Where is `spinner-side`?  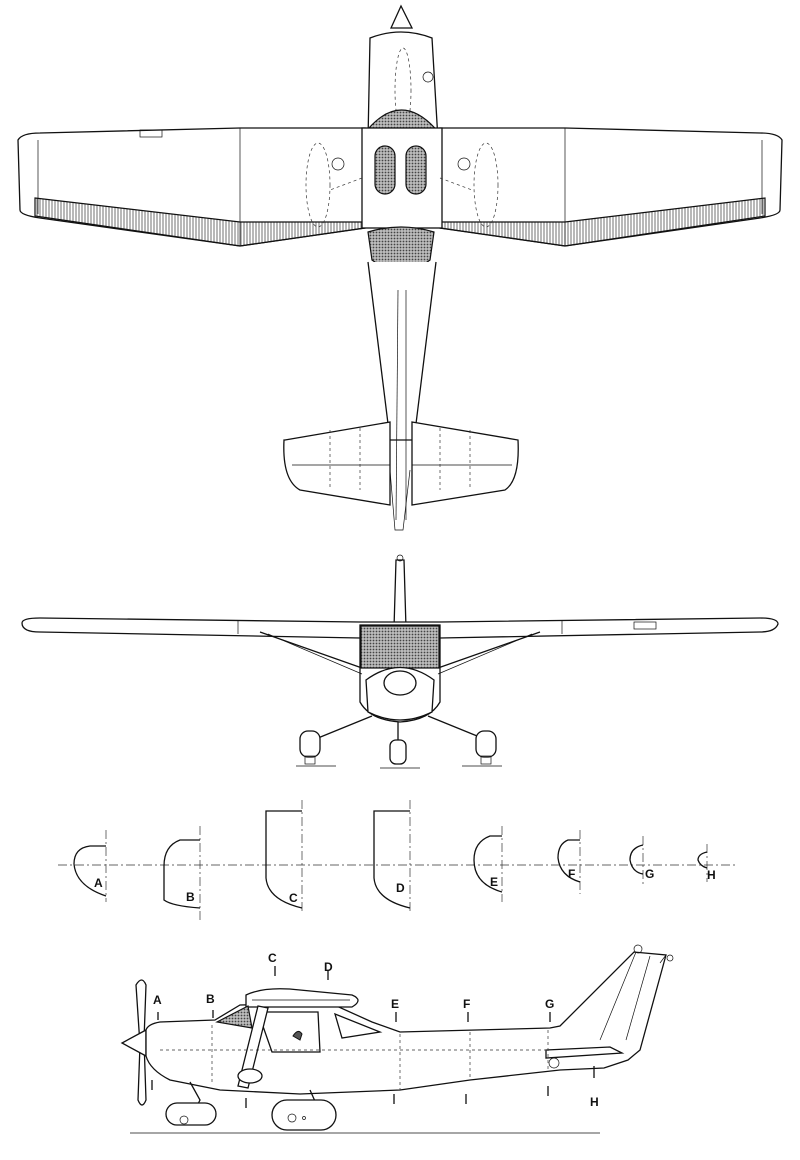 spinner-side is located at coordinates (133, 1043).